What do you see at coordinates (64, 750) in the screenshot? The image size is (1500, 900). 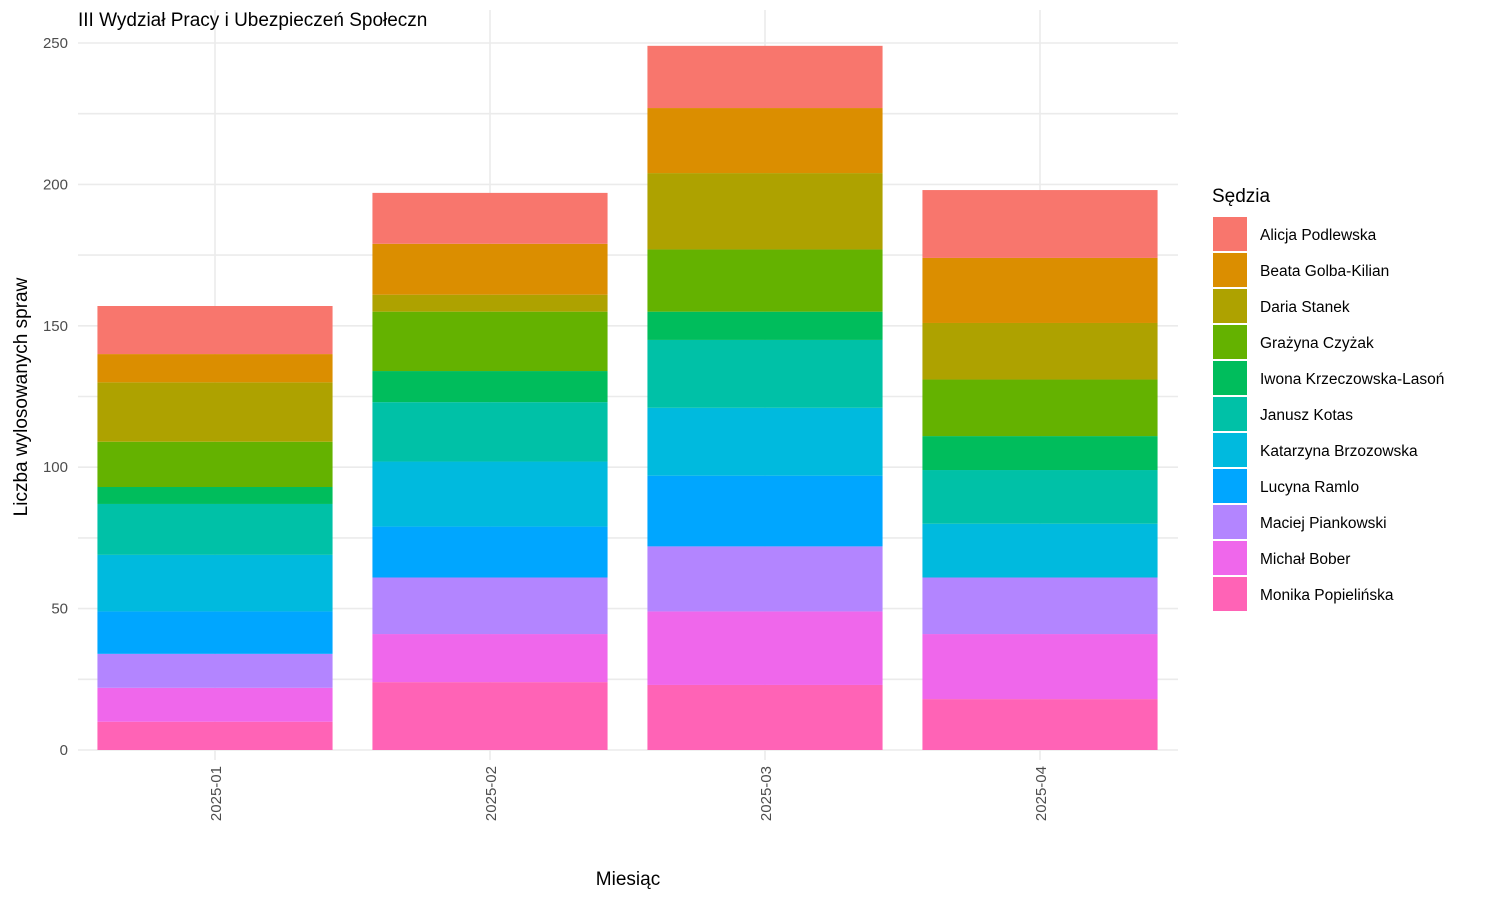 I see `y-tick-label: 0` at bounding box center [64, 750].